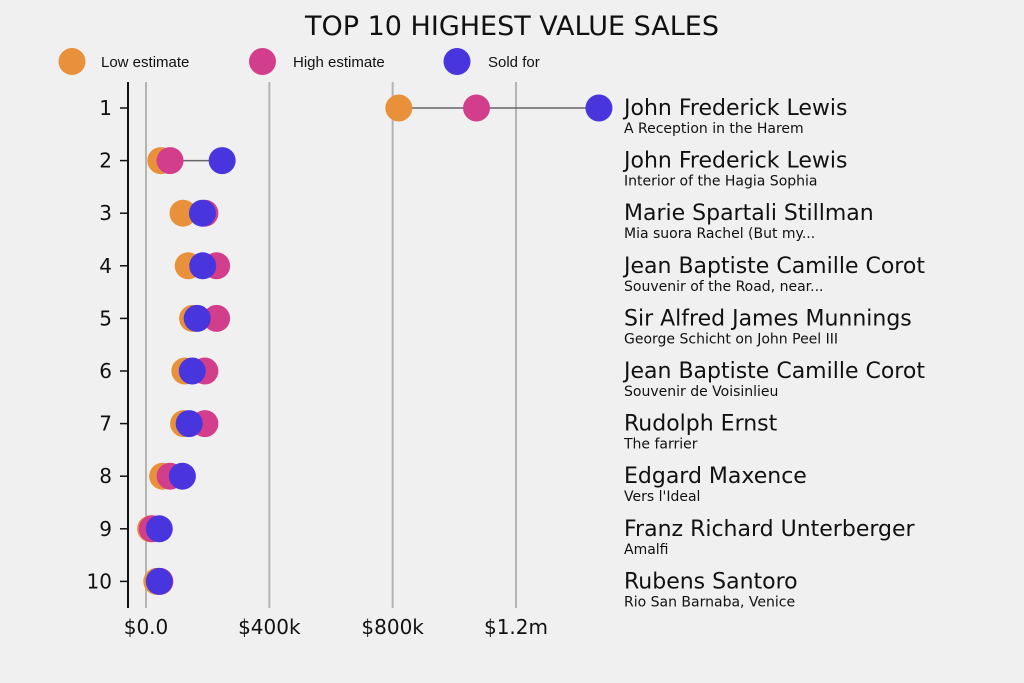 This screenshot has height=683, width=1024. Describe the element at coordinates (457, 61) in the screenshot. I see `legend-marker-sold-for` at that location.